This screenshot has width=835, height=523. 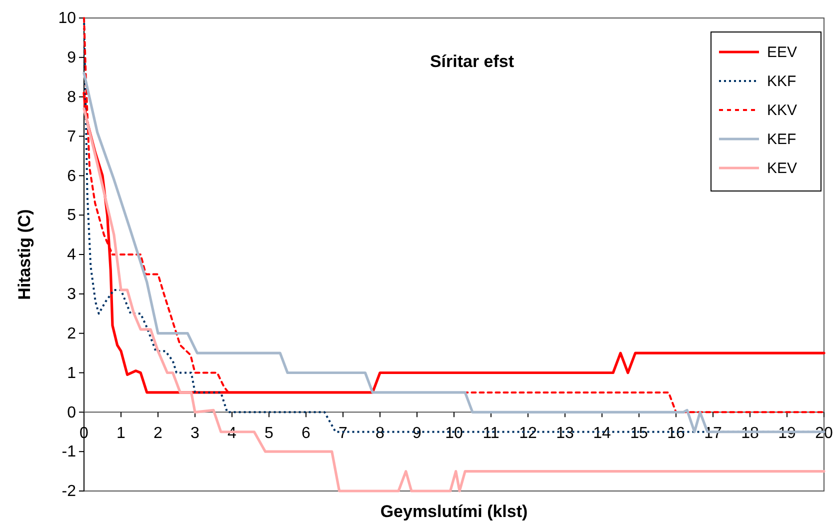 I want to click on x-tick-label: 6, so click(x=306, y=433).